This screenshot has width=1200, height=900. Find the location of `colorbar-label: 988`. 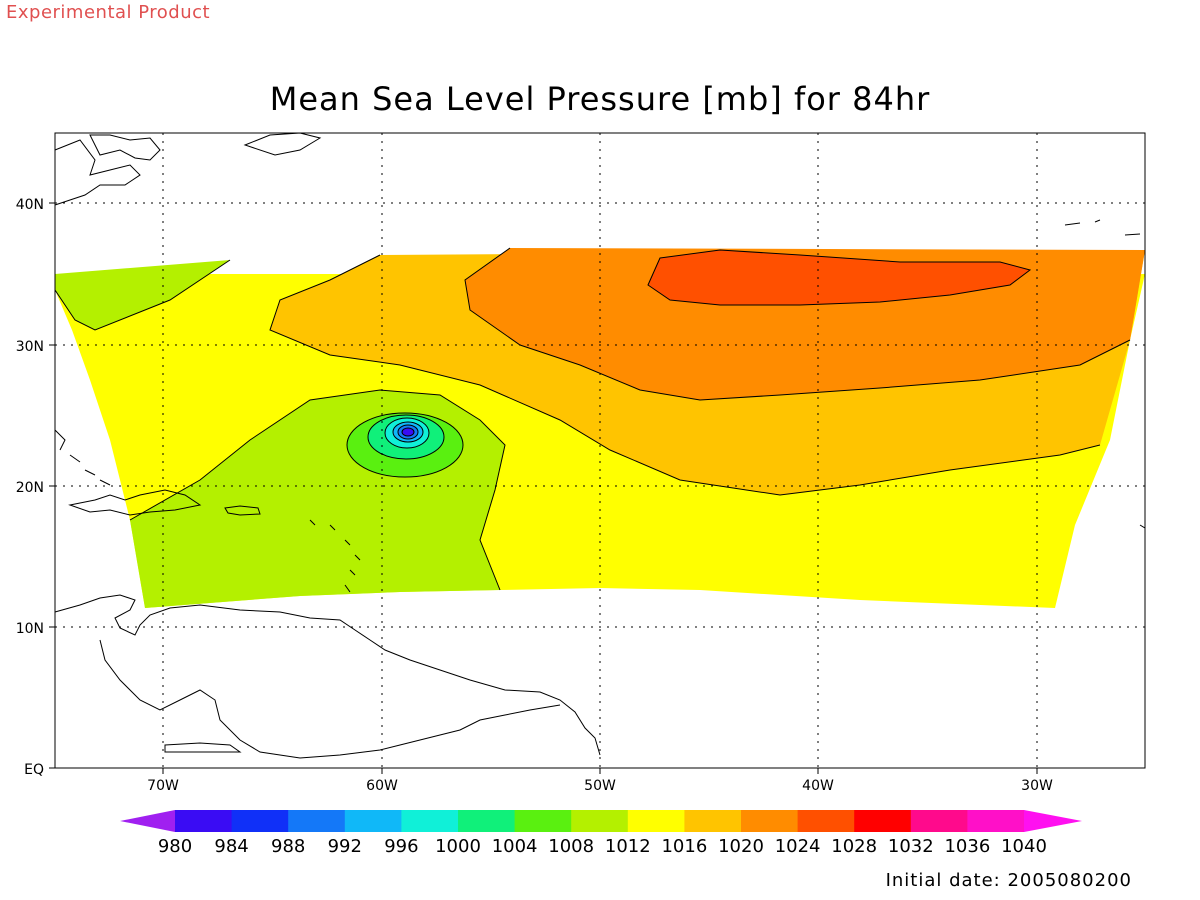

colorbar-label: 988 is located at coordinates (288, 846).